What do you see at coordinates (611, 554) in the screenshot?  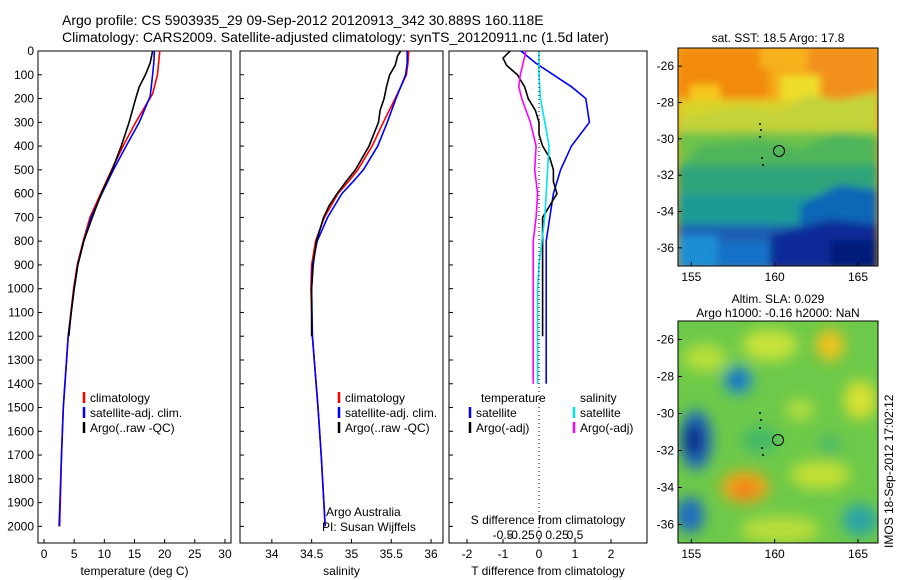 I see `x-tick-label: 2` at bounding box center [611, 554].